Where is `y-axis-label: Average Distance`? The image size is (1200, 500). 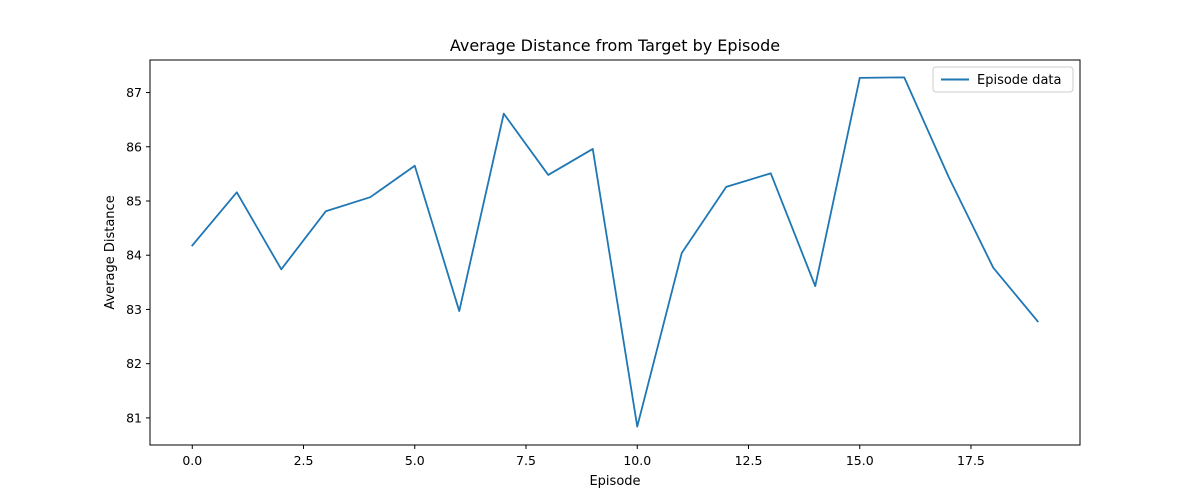 y-axis-label: Average Distance is located at coordinates (110, 252).